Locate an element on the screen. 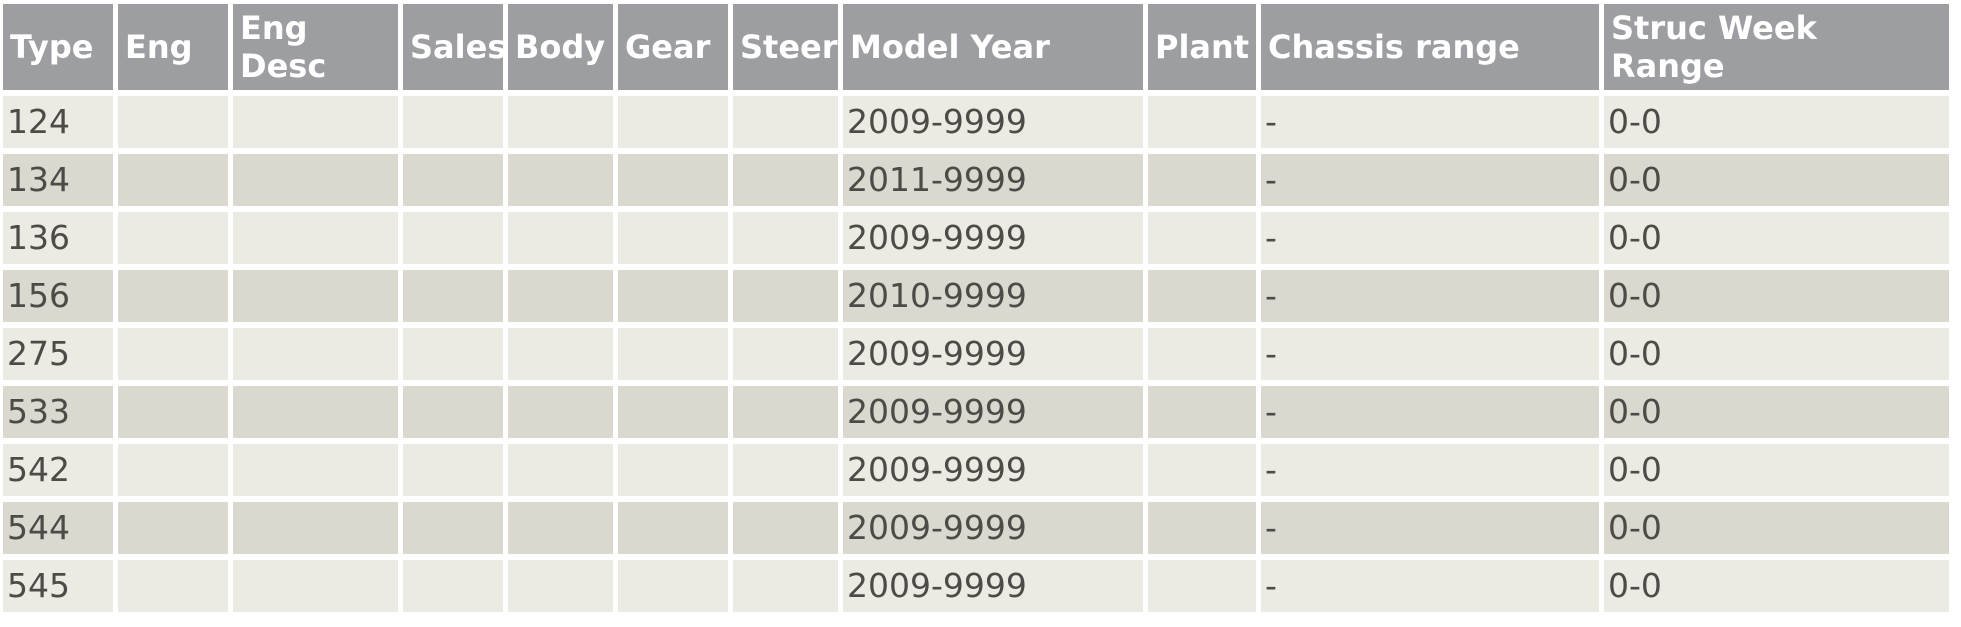 The image size is (1961, 627). table-row: 542 2009-9999 -0-0 is located at coordinates (976, 470).